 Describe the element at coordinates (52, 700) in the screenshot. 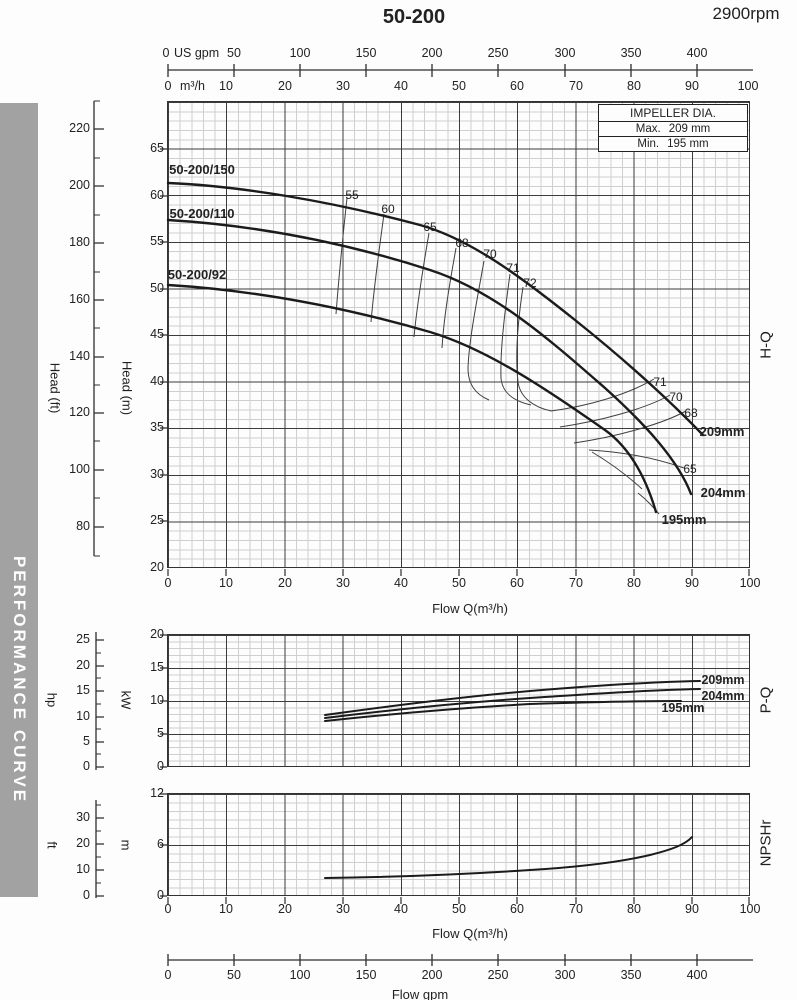

I see `hp-axis-title: hp` at that location.